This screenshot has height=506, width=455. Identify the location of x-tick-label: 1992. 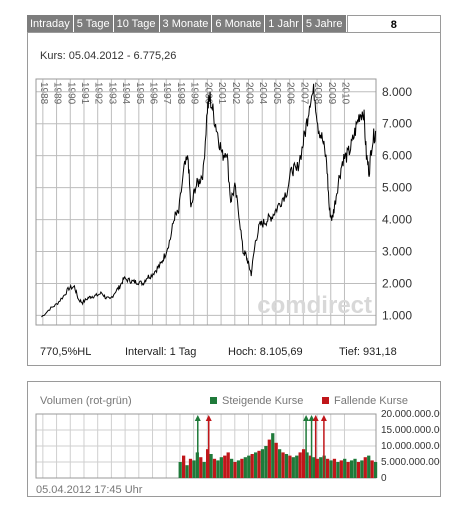
(98, 93).